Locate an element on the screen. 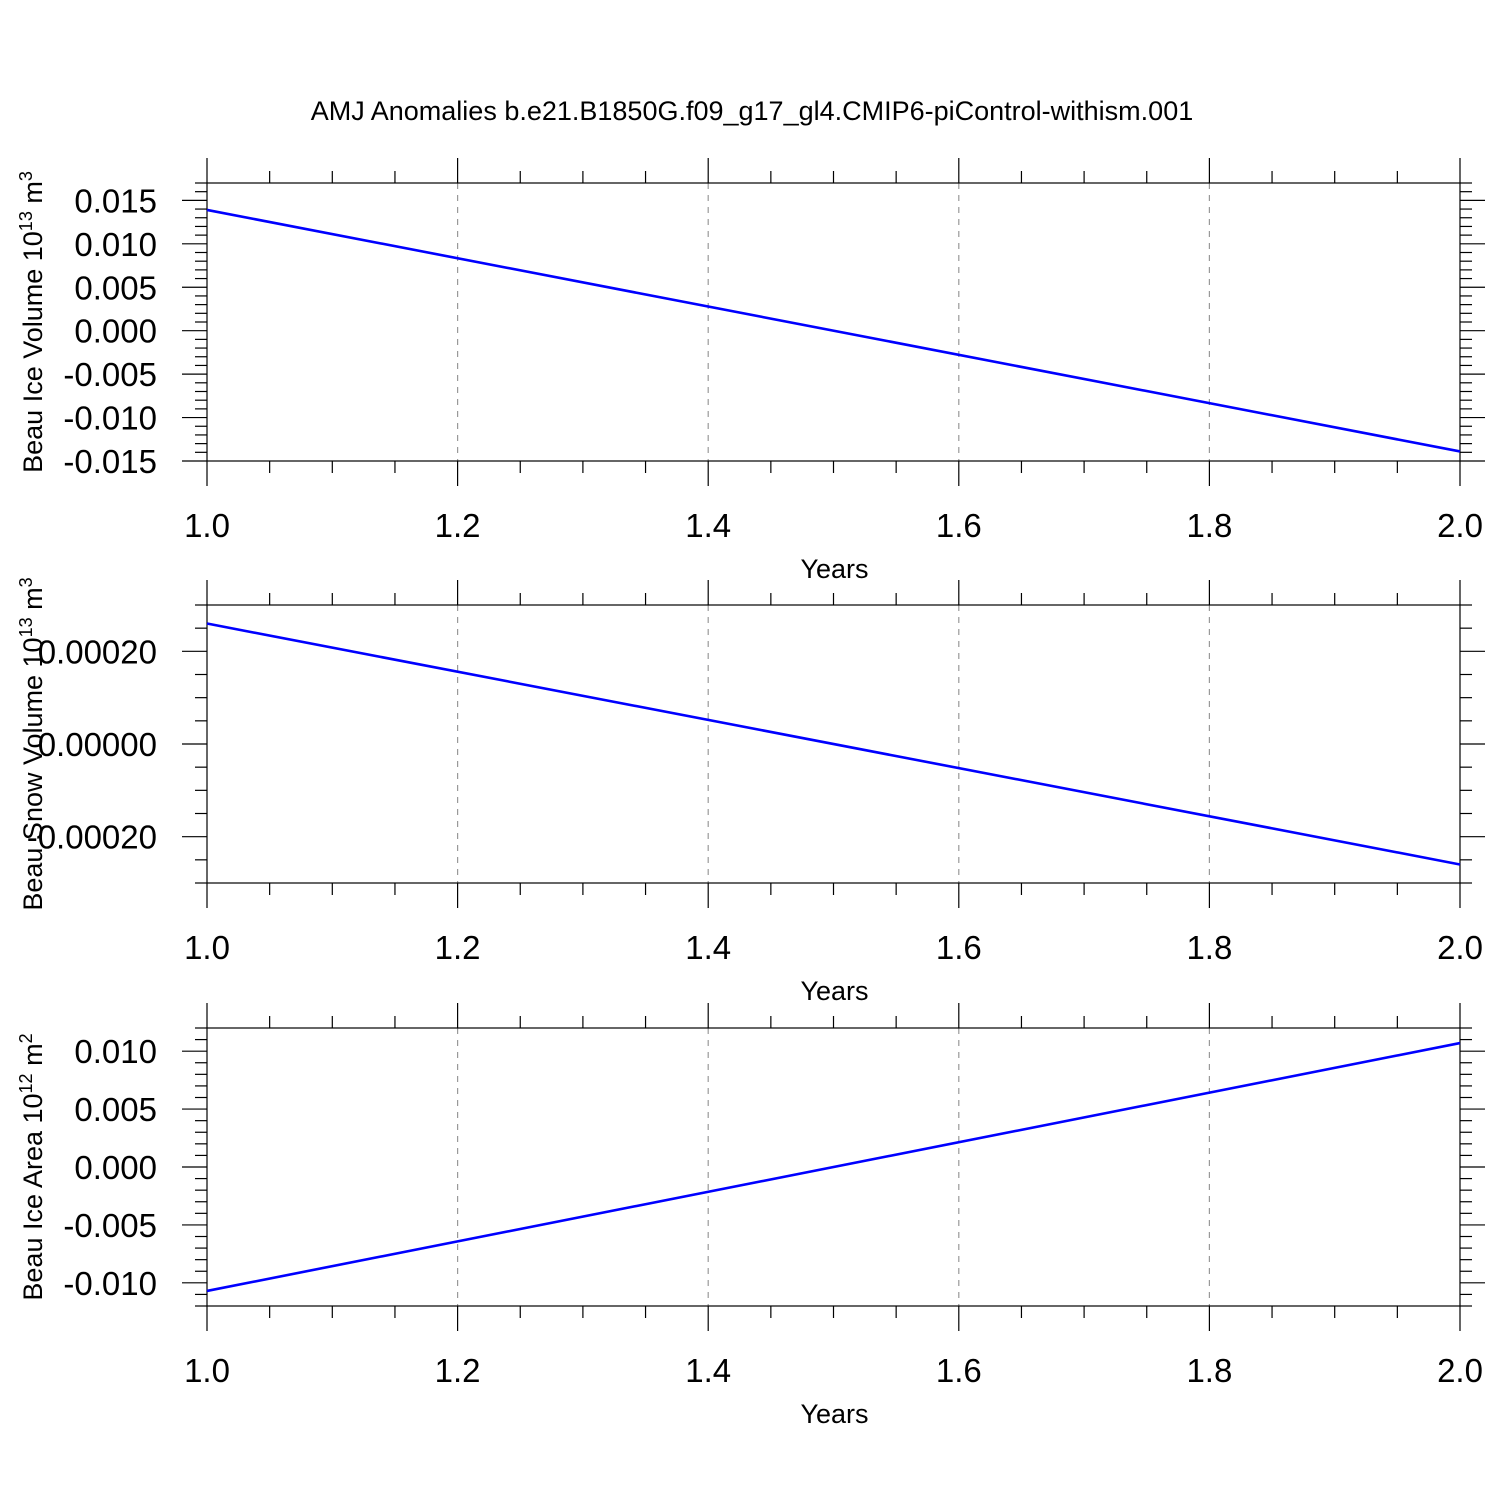 The image size is (1500, 1500). y-tick-label: -0.00020 is located at coordinates (92, 837).